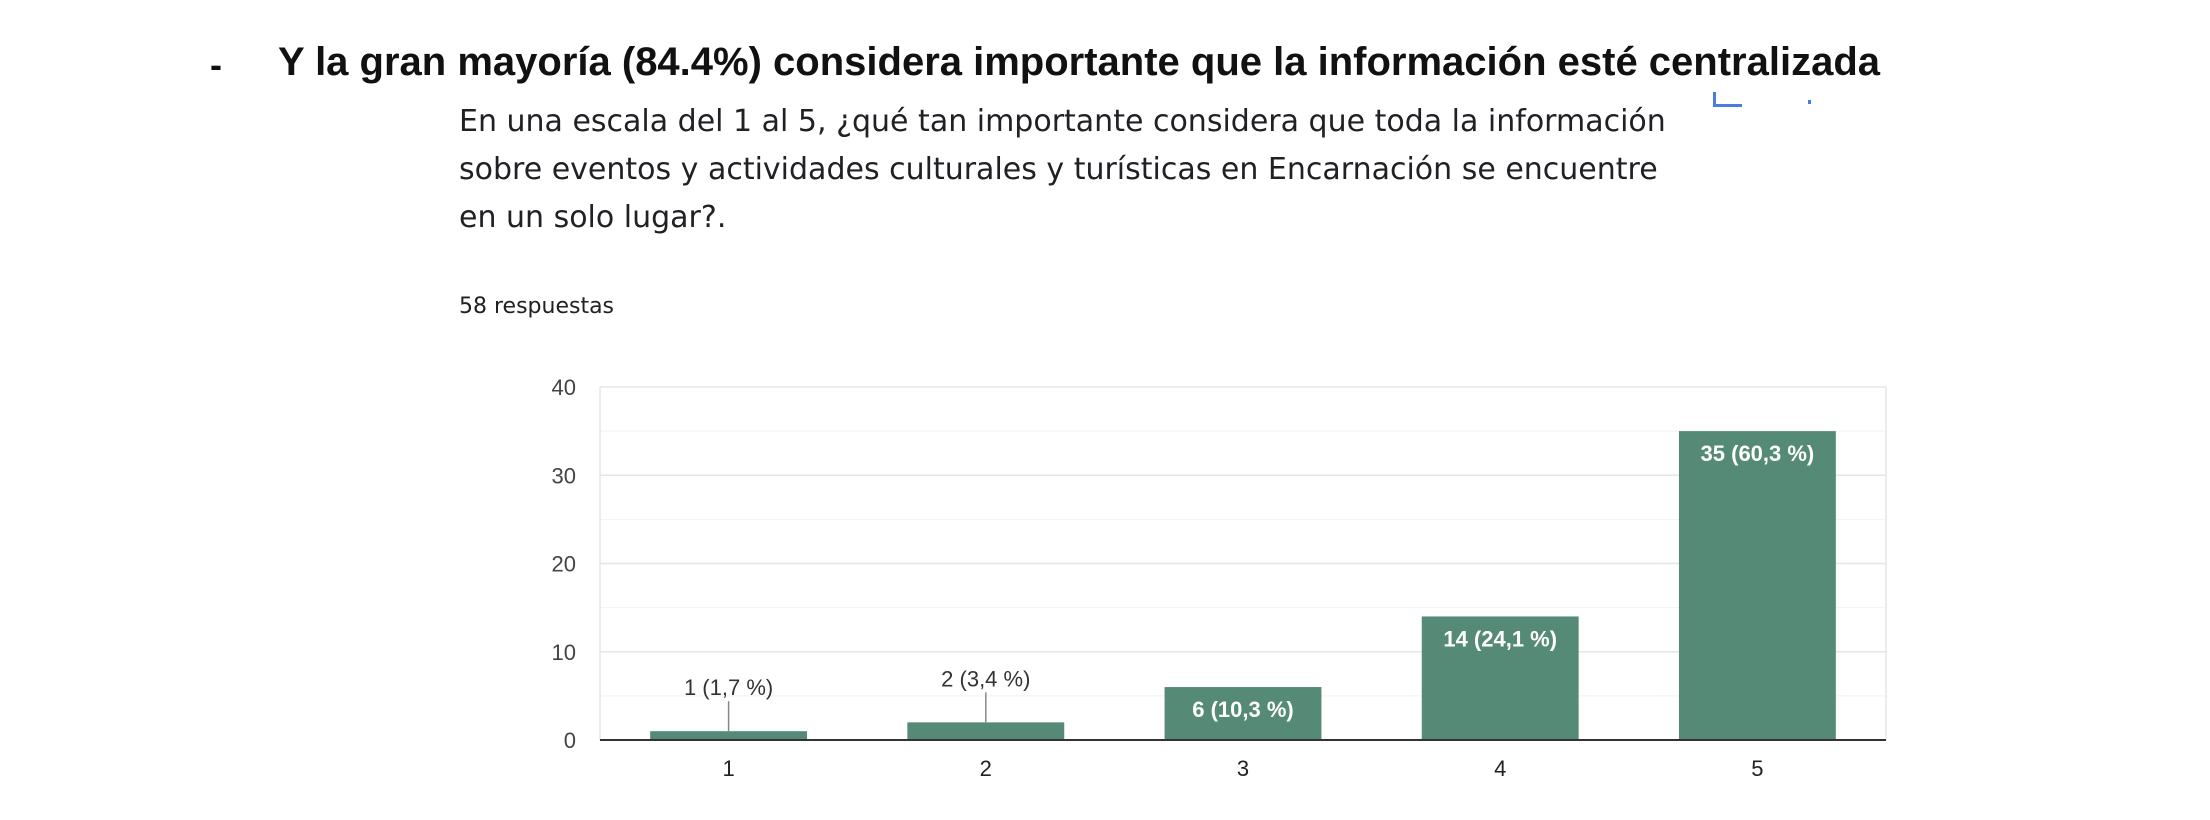 This screenshot has height=820, width=2210. I want to click on y-tick-label: 40, so click(564, 387).